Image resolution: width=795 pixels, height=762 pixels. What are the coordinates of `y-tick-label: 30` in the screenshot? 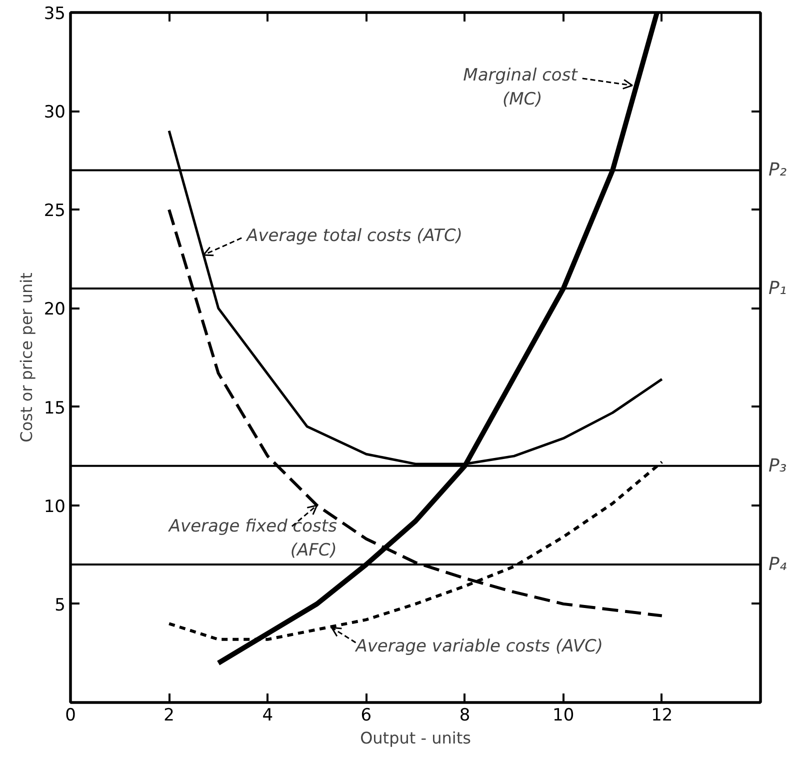 It's located at (55, 112).